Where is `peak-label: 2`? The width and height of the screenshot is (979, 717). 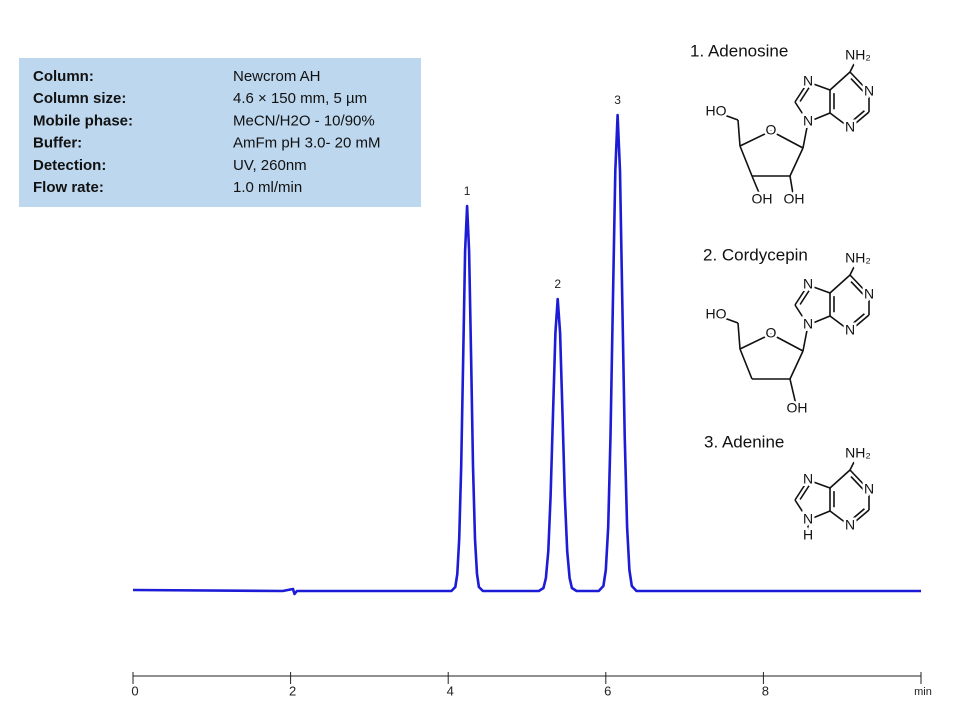
peak-label: 2 is located at coordinates (557, 284).